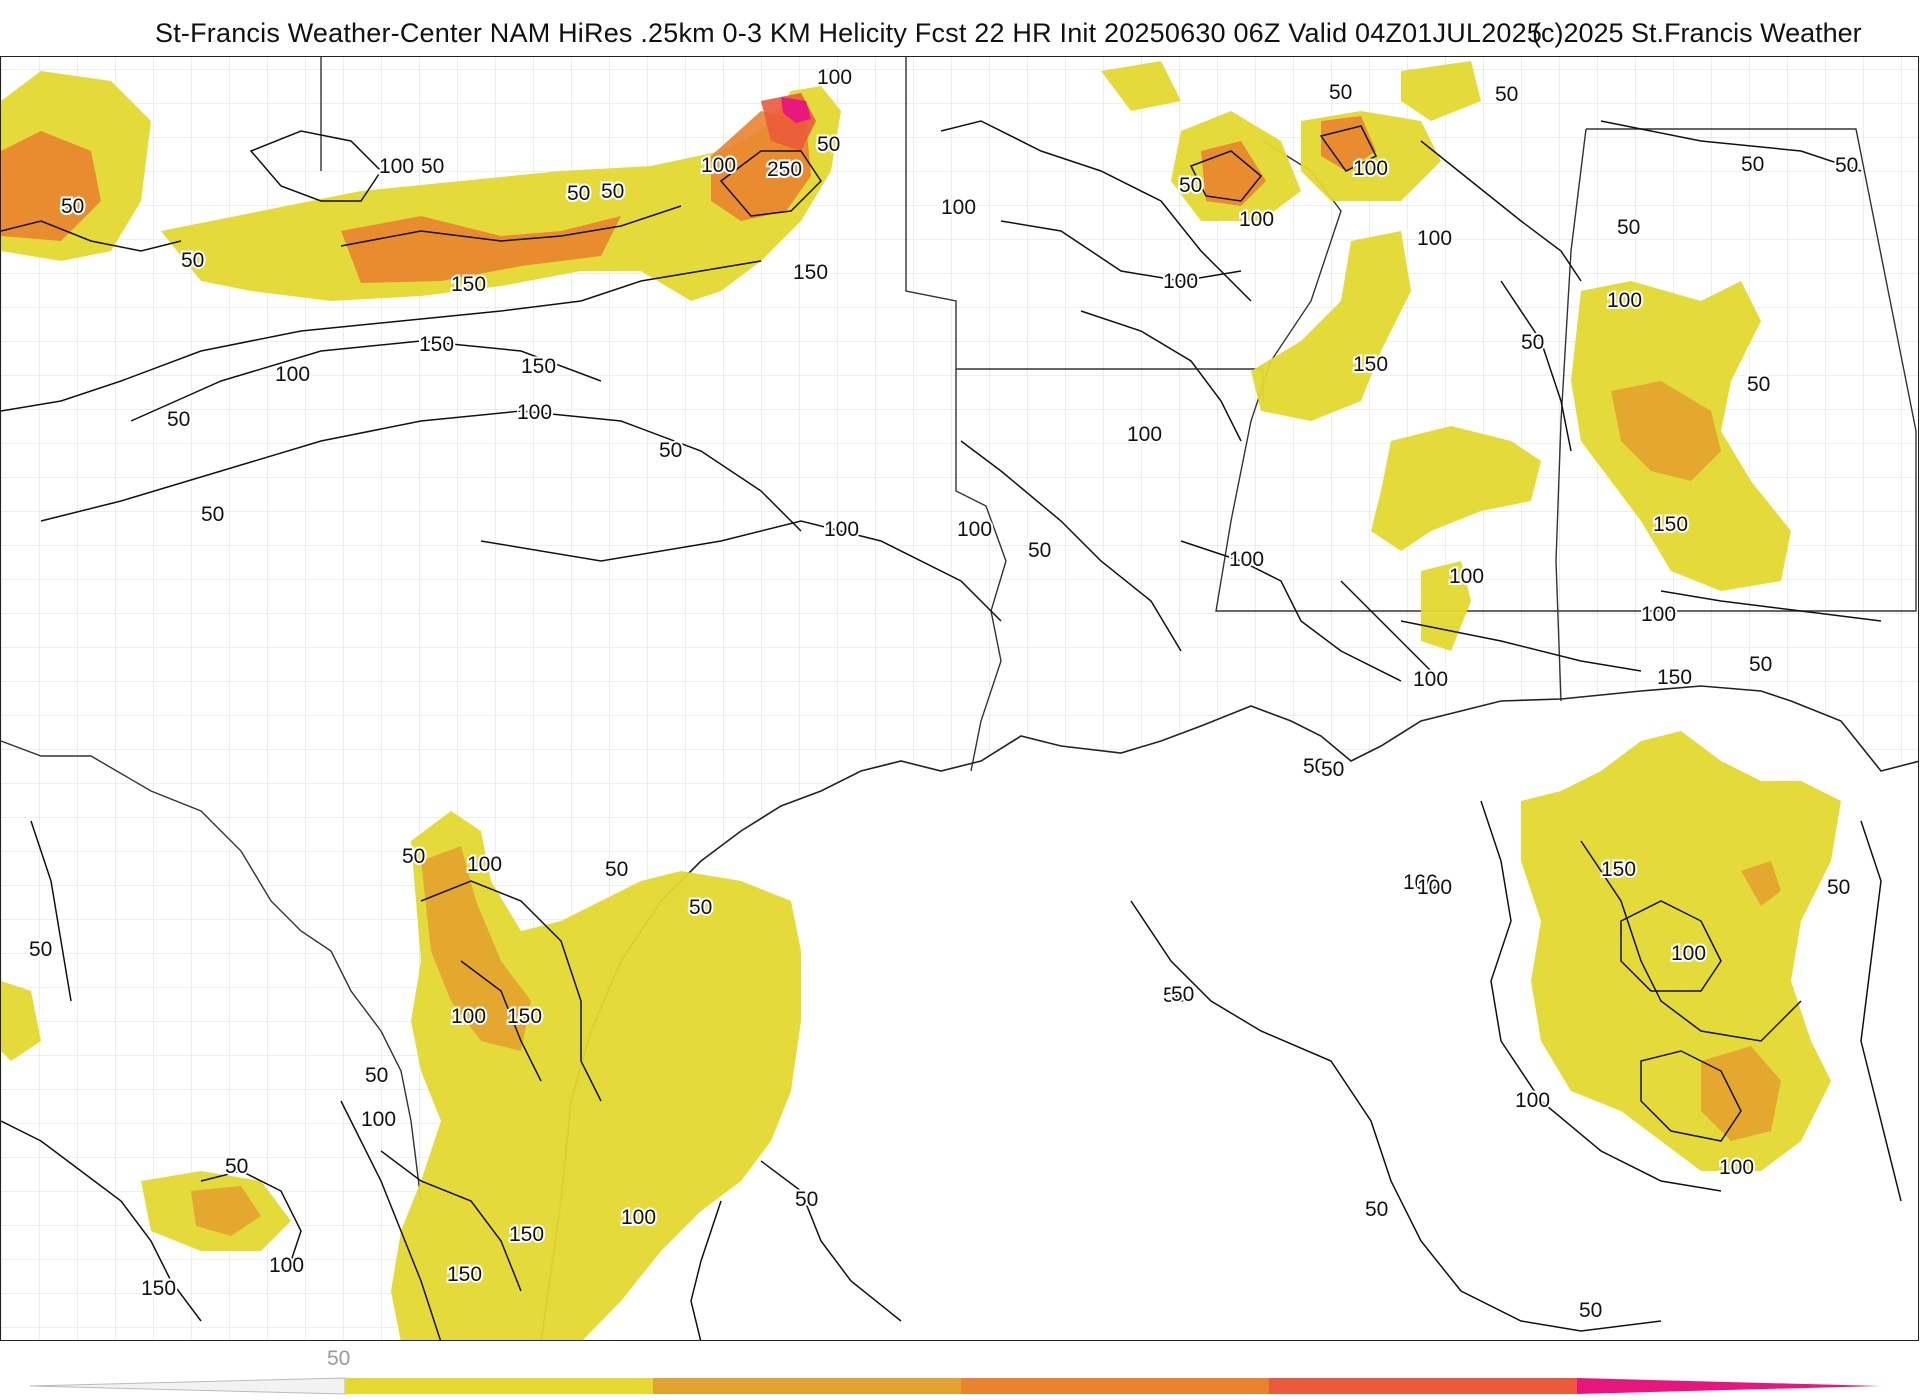  Describe the element at coordinates (1728, 1386) in the screenshot. I see `colorbar-high-extension` at that location.